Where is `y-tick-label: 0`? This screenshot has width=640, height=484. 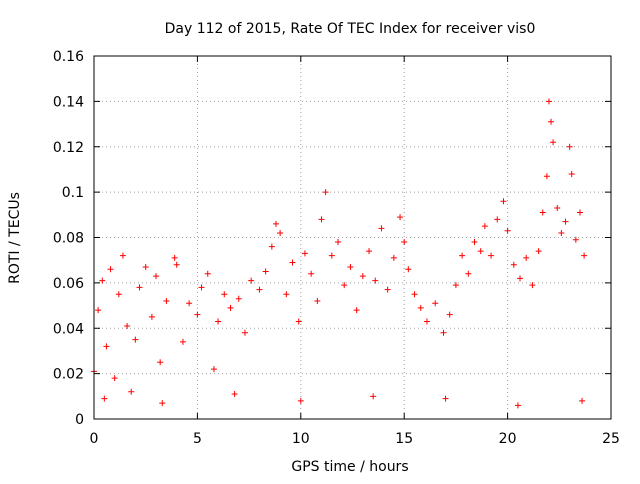
y-tick-label: 0 is located at coordinates (79, 420).